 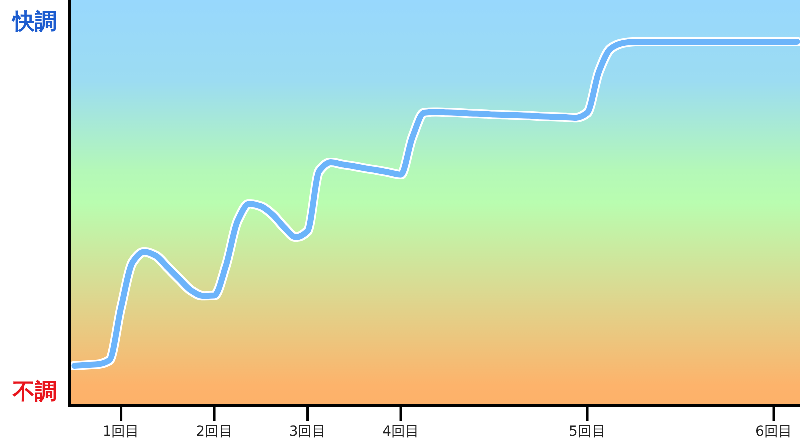 What do you see at coordinates (34, 22) in the screenshot?
I see `text: 快調` at bounding box center [34, 22].